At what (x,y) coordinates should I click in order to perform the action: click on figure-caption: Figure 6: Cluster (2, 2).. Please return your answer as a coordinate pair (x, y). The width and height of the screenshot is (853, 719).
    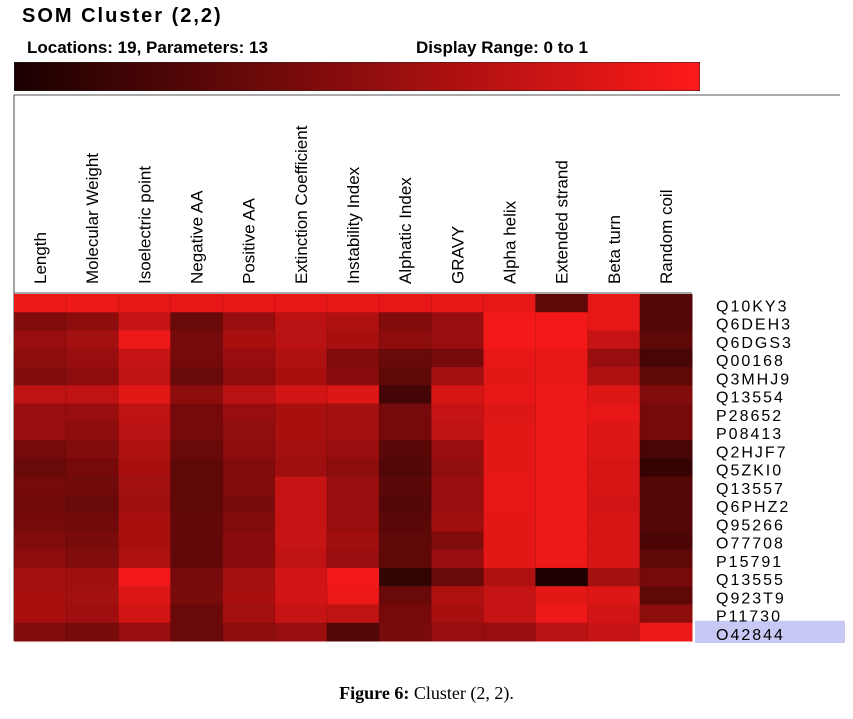
    Looking at the image, I should click on (426, 693).